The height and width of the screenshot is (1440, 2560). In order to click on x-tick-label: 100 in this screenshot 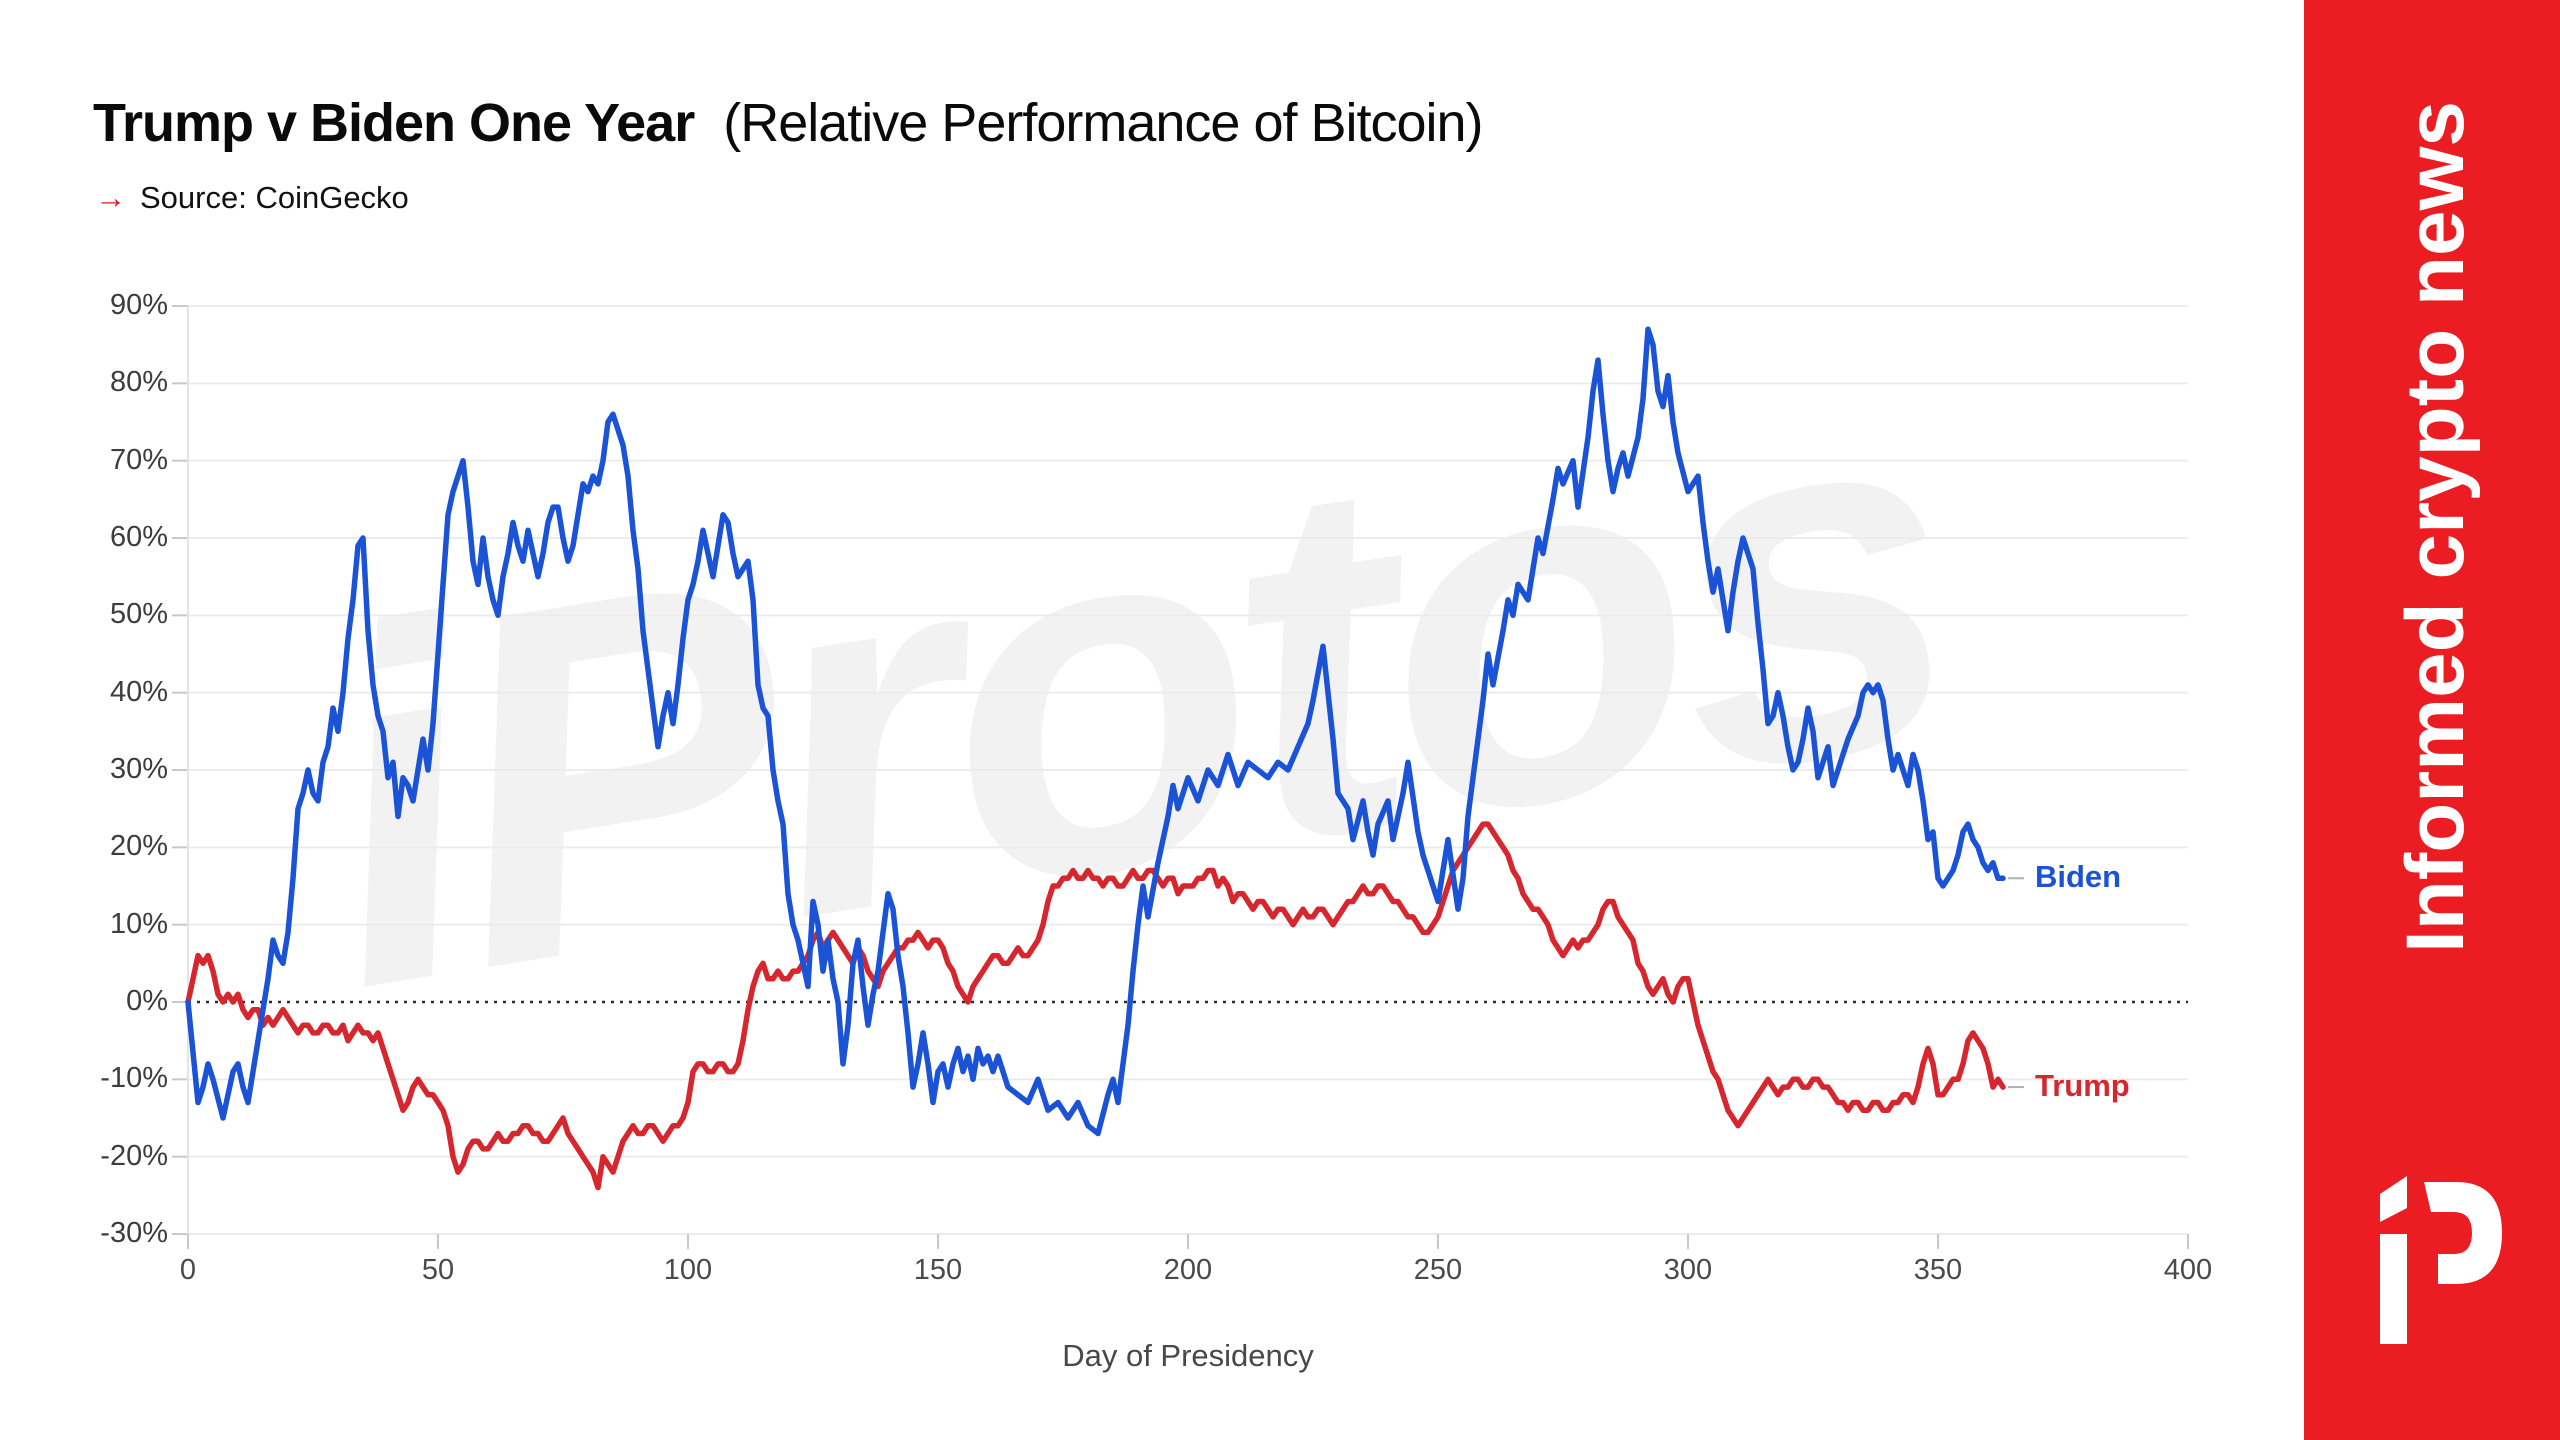, I will do `click(688, 1270)`.